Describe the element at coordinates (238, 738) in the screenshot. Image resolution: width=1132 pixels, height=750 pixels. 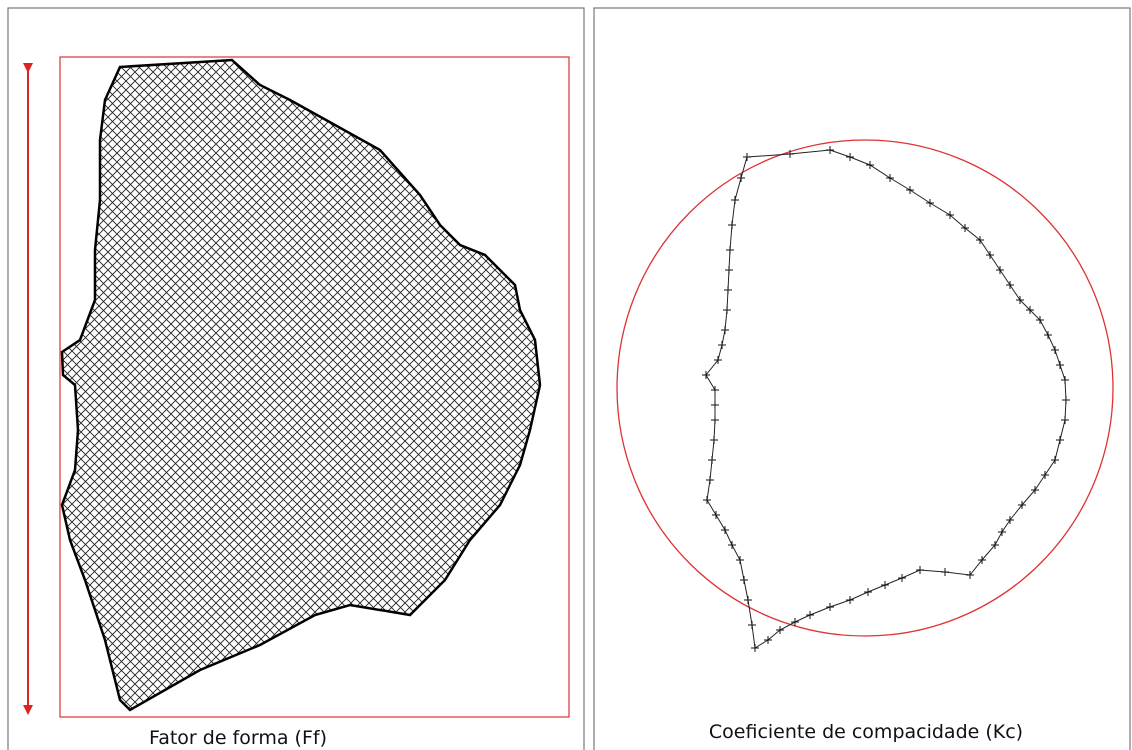
I see `caption: Fator de forma (Ff)` at that location.